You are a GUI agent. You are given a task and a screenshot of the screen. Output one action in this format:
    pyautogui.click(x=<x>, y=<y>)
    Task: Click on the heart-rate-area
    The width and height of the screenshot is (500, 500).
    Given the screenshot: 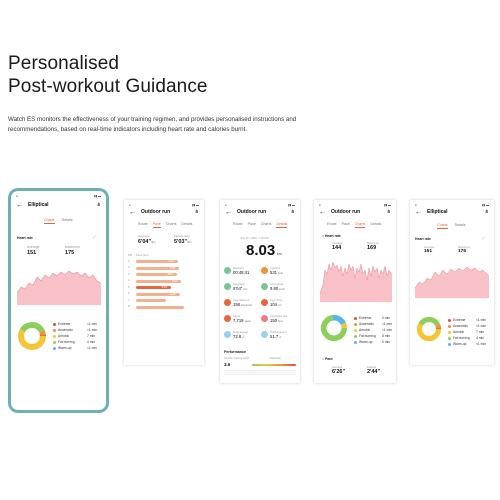 What is the action you would take?
    pyautogui.click(x=356, y=282)
    